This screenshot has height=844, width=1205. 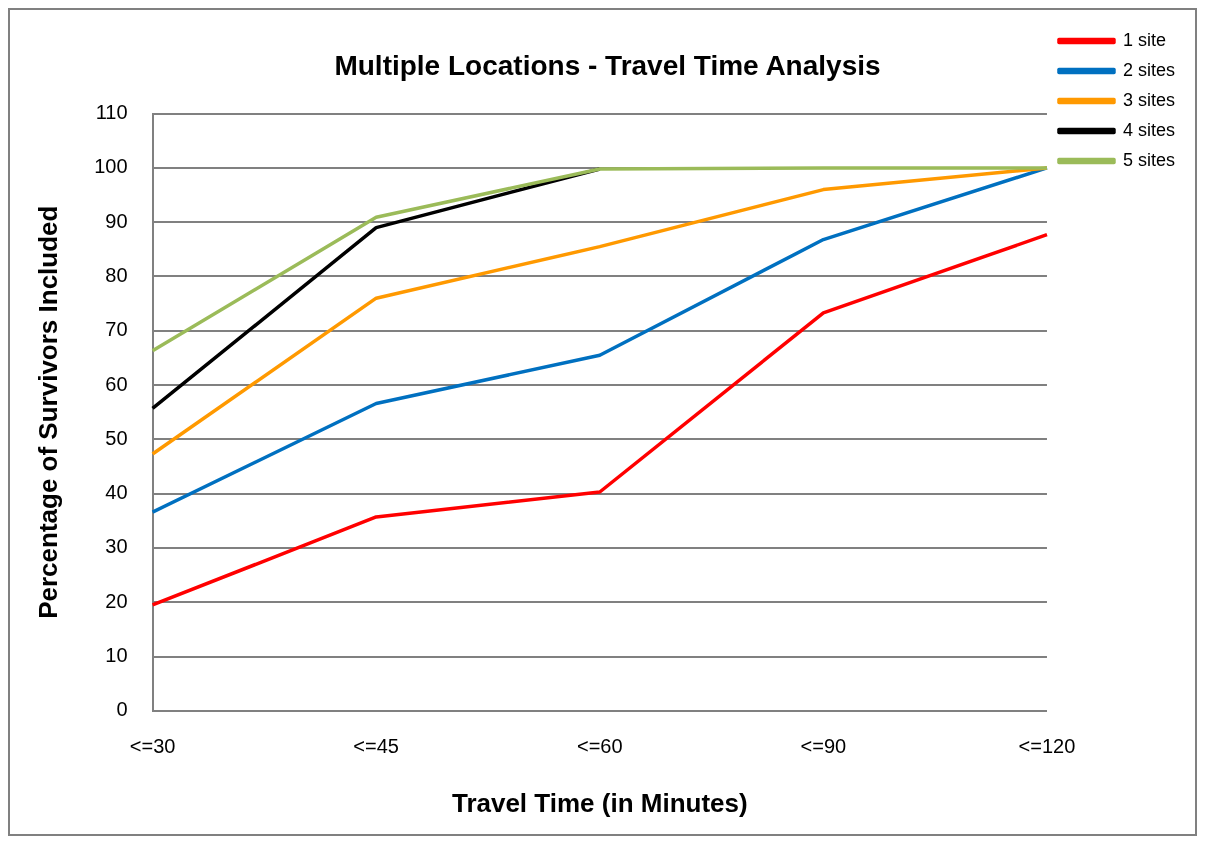 I want to click on y-tick-label: 30, so click(x=116, y=546).